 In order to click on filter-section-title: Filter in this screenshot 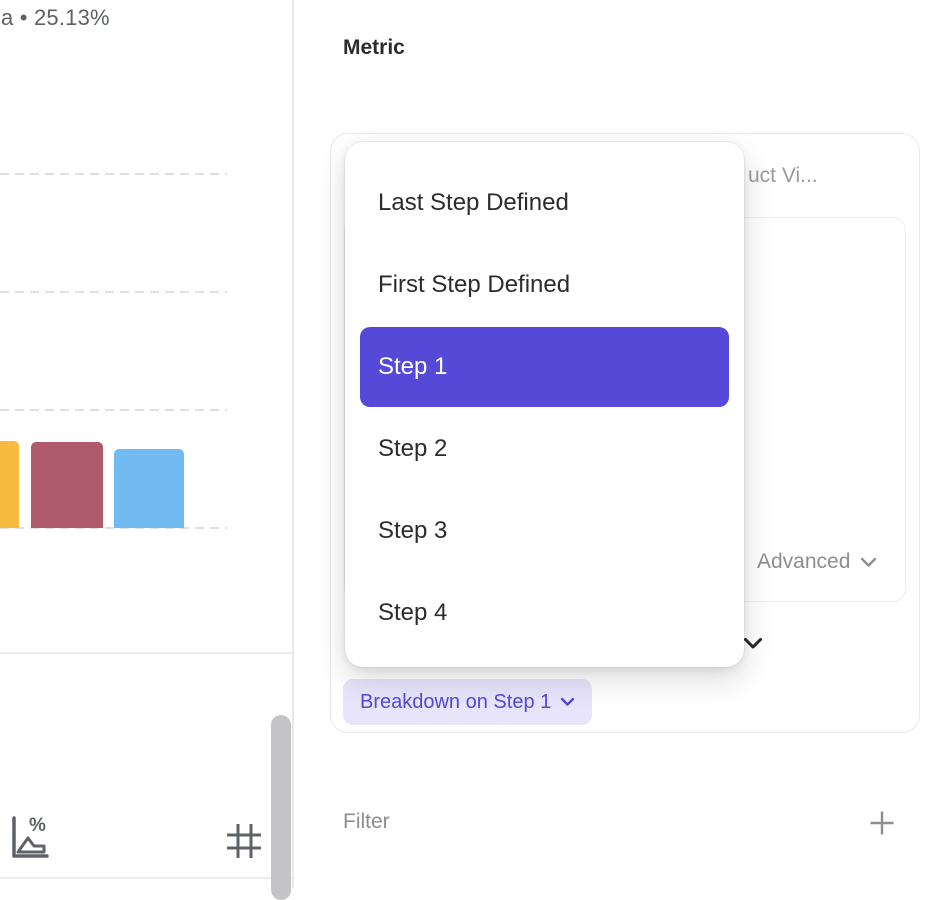, I will do `click(366, 821)`.